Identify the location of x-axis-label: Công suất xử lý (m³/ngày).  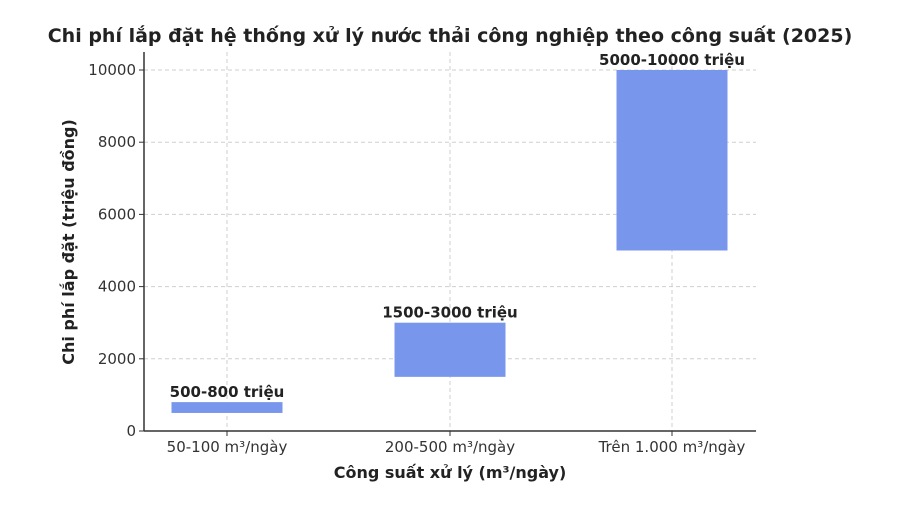
(450, 472).